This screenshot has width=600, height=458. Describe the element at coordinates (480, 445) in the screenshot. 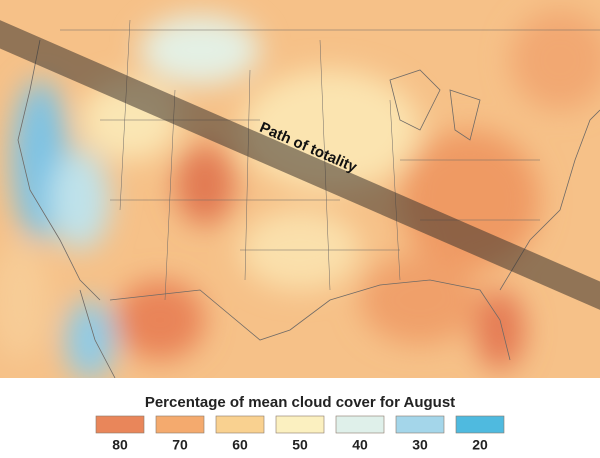

I see `legend-label: 20` at that location.